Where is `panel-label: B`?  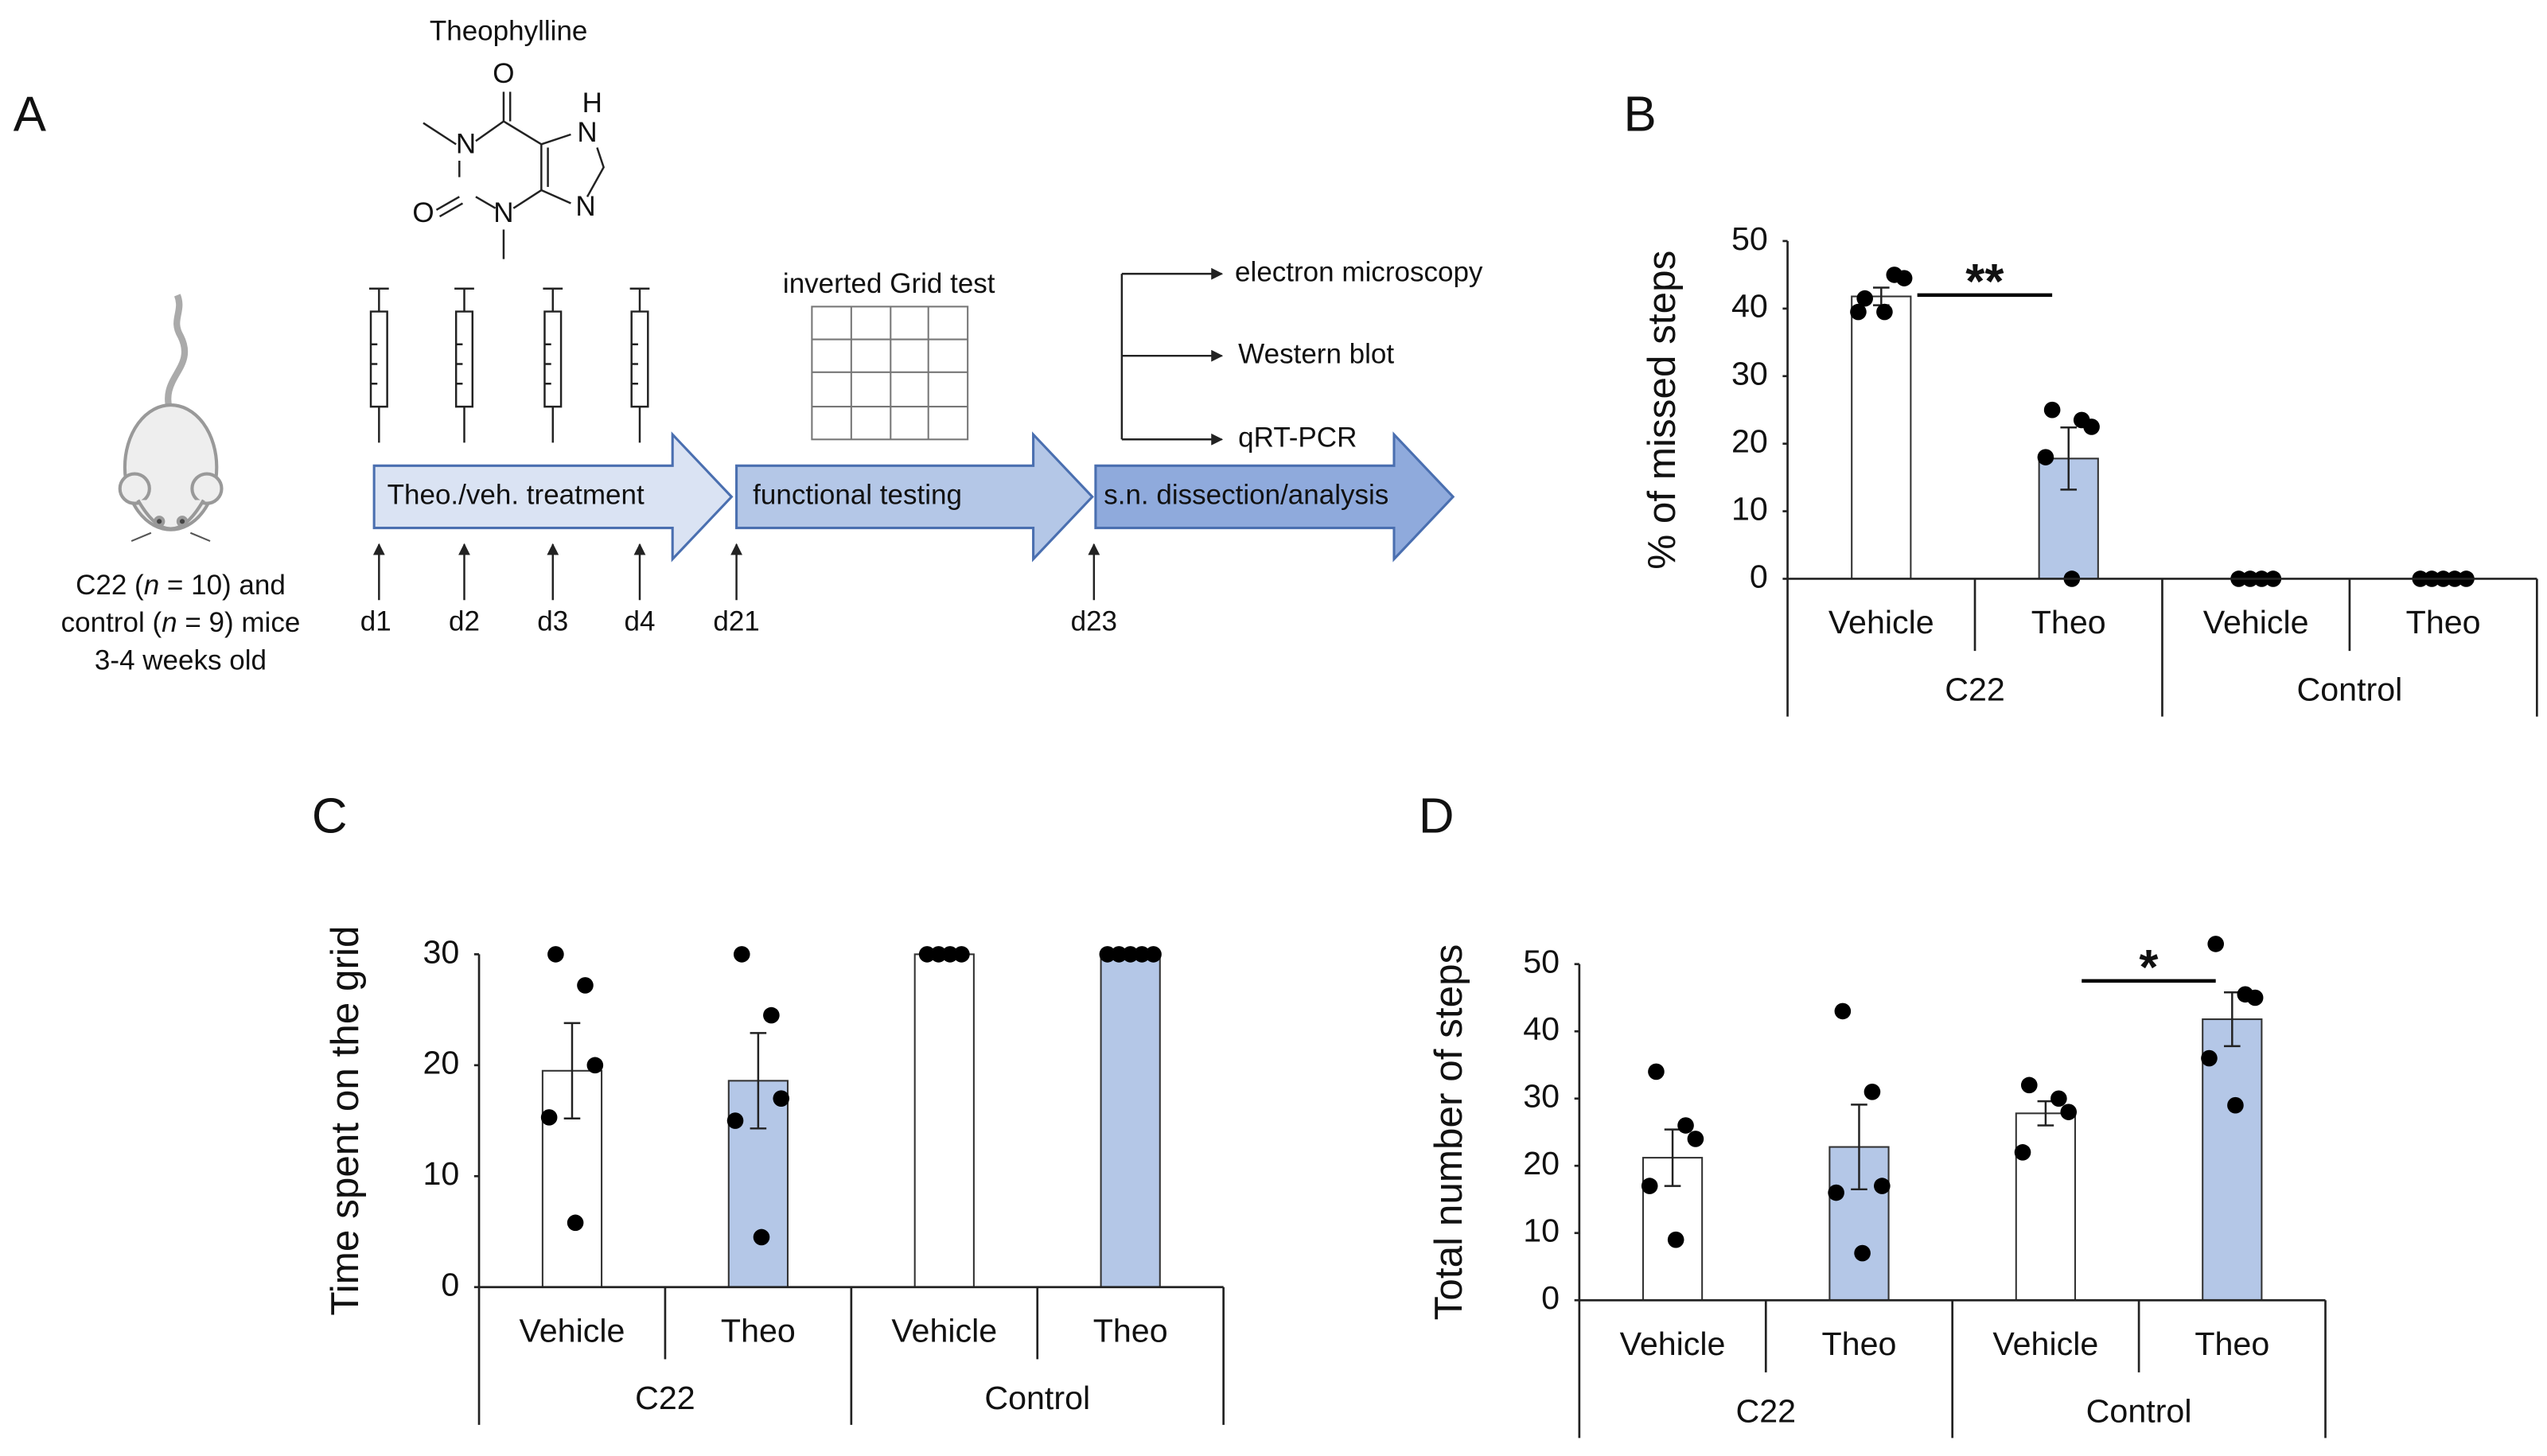 panel-label: B is located at coordinates (1639, 115).